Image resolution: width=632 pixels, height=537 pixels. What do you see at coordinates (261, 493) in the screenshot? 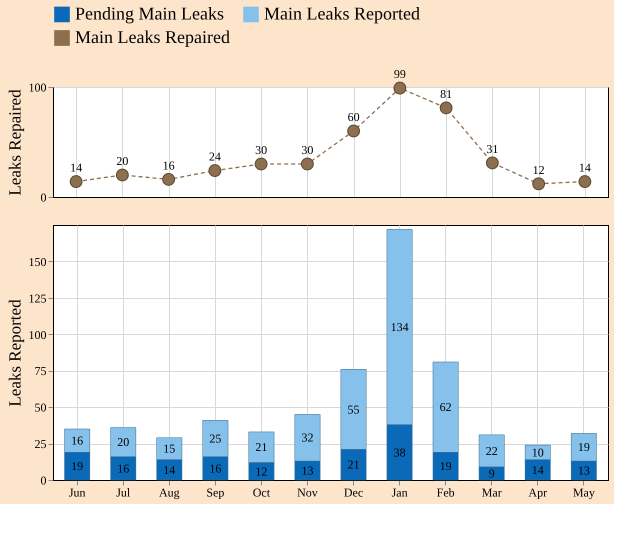
I see `x-tick-label: Oct` at bounding box center [261, 493].